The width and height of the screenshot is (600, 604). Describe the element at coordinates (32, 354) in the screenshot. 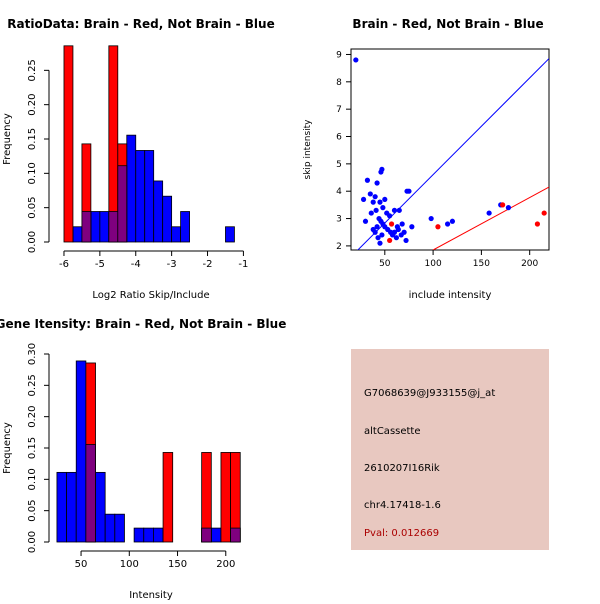

I see `y-tick-label: 0.30` at that location.